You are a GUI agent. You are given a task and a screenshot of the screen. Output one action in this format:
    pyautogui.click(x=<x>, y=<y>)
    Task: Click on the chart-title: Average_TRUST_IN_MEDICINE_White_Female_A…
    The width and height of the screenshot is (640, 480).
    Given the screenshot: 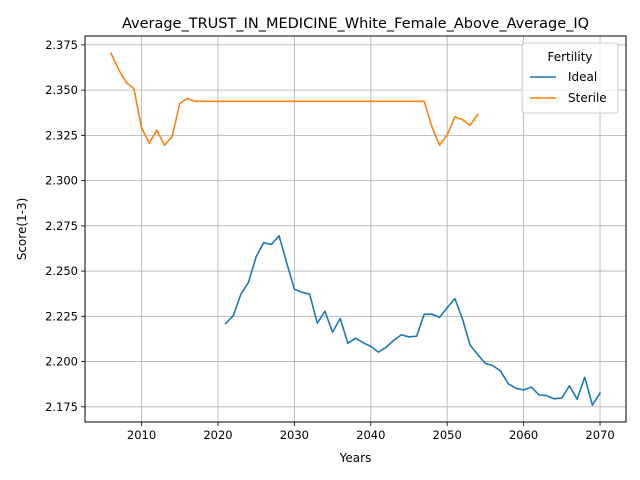 What is the action you would take?
    pyautogui.click(x=355, y=24)
    